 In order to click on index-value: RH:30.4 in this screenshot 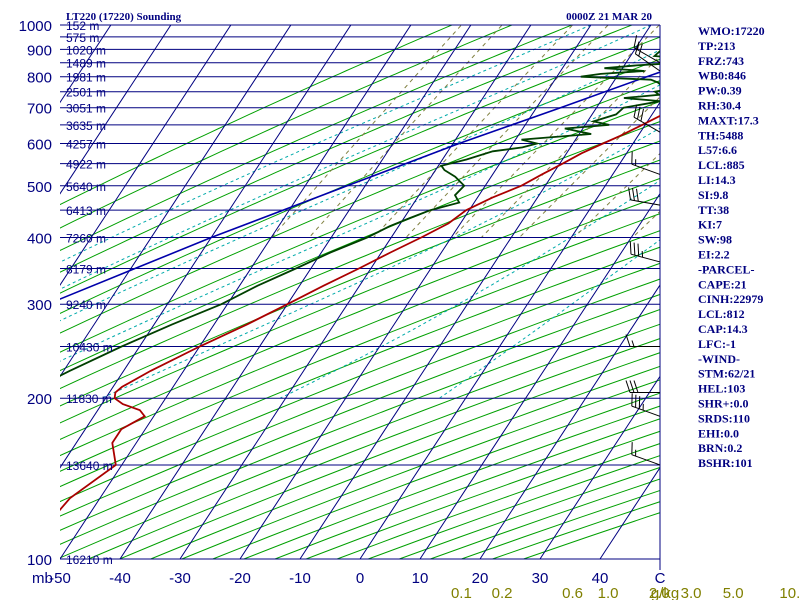, I will do `click(719, 106)`.